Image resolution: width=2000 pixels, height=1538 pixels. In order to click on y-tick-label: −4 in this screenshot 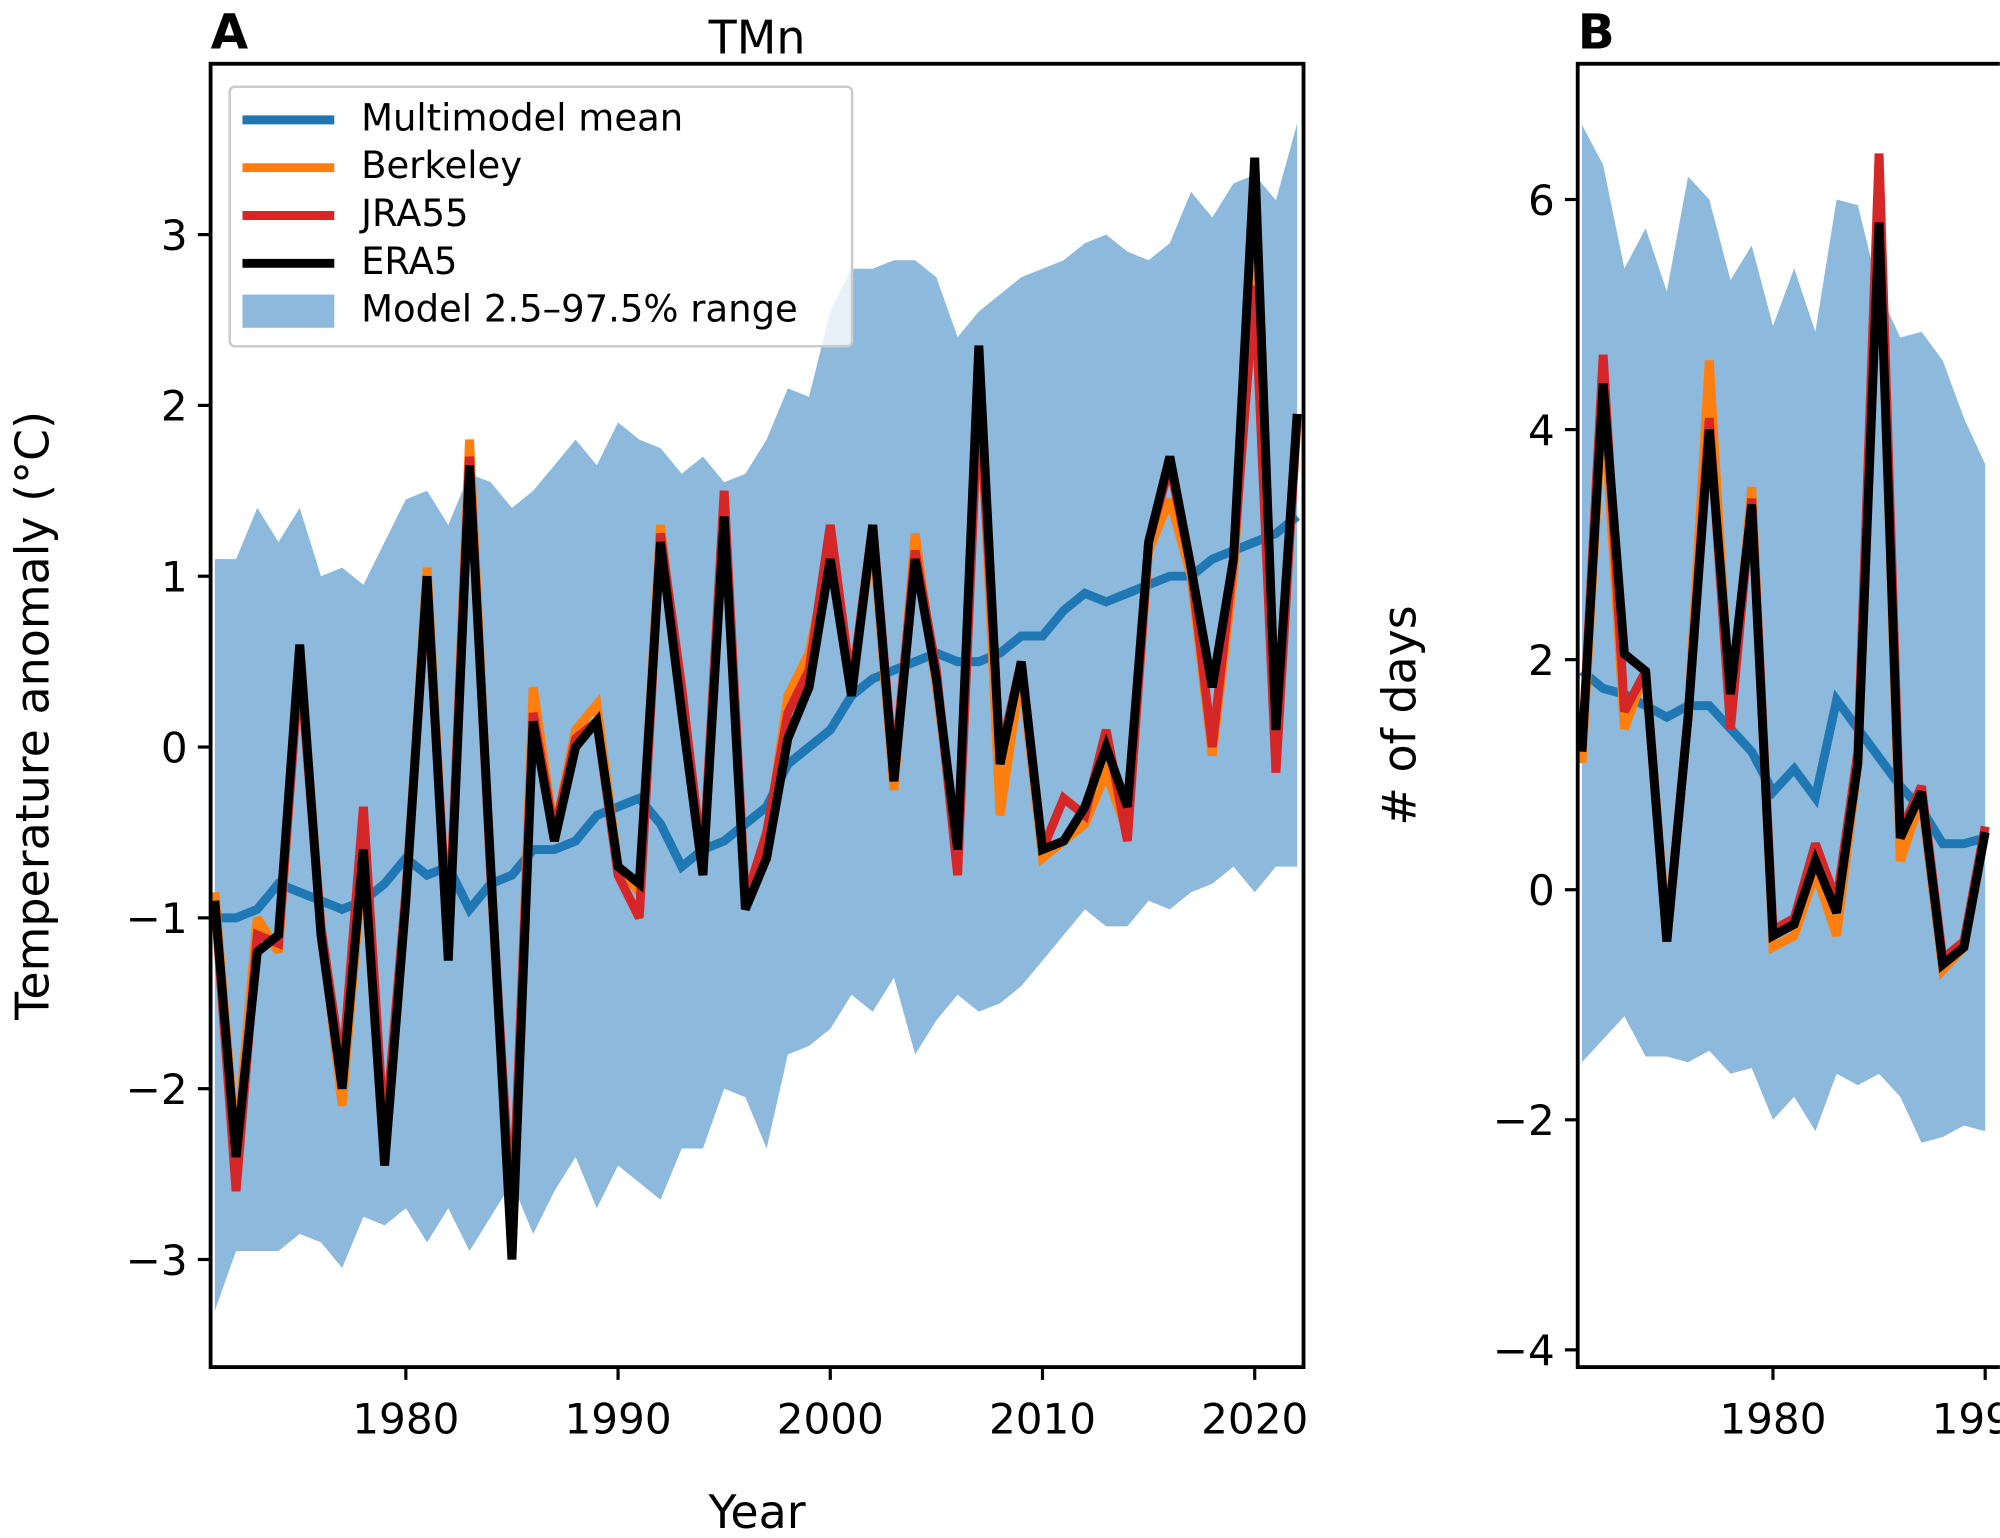, I will do `click(1524, 1350)`.